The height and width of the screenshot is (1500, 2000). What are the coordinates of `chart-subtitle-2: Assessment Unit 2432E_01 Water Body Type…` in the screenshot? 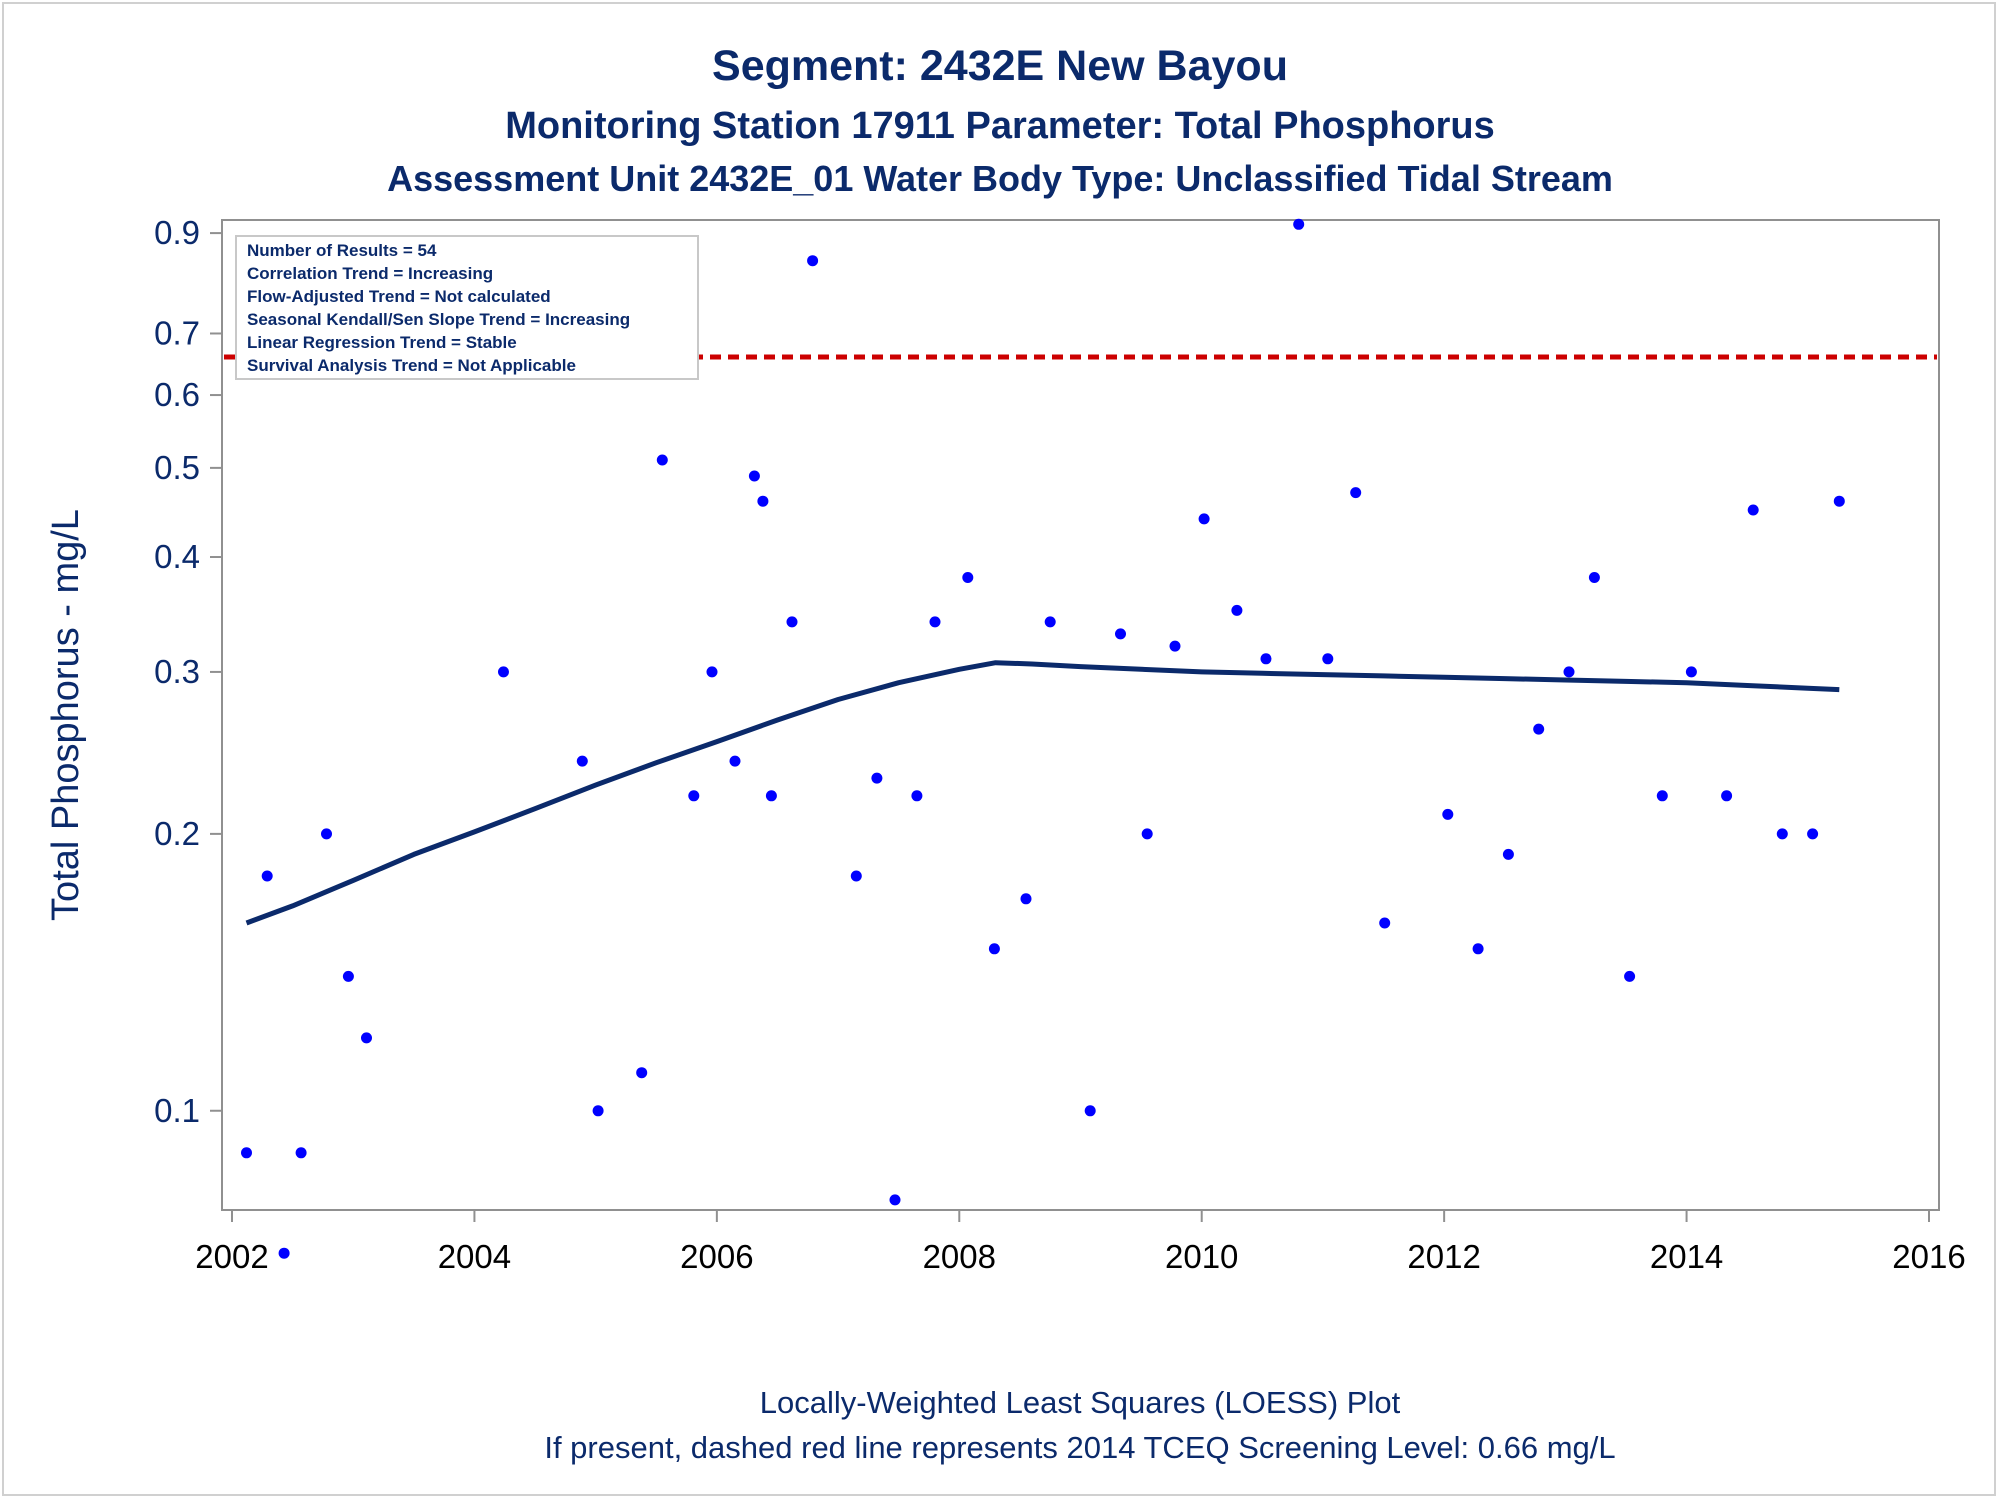 It's located at (1000, 178).